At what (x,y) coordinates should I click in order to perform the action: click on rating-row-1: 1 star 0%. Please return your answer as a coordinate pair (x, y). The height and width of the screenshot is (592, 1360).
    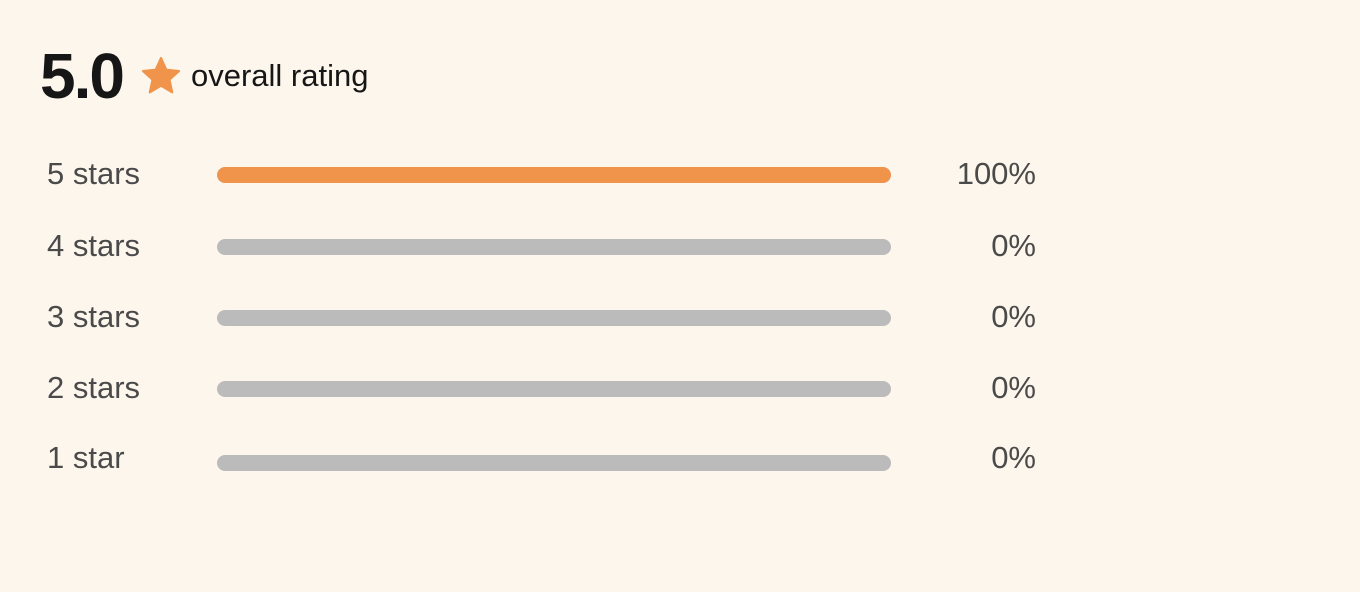
    Looking at the image, I should click on (540, 458).